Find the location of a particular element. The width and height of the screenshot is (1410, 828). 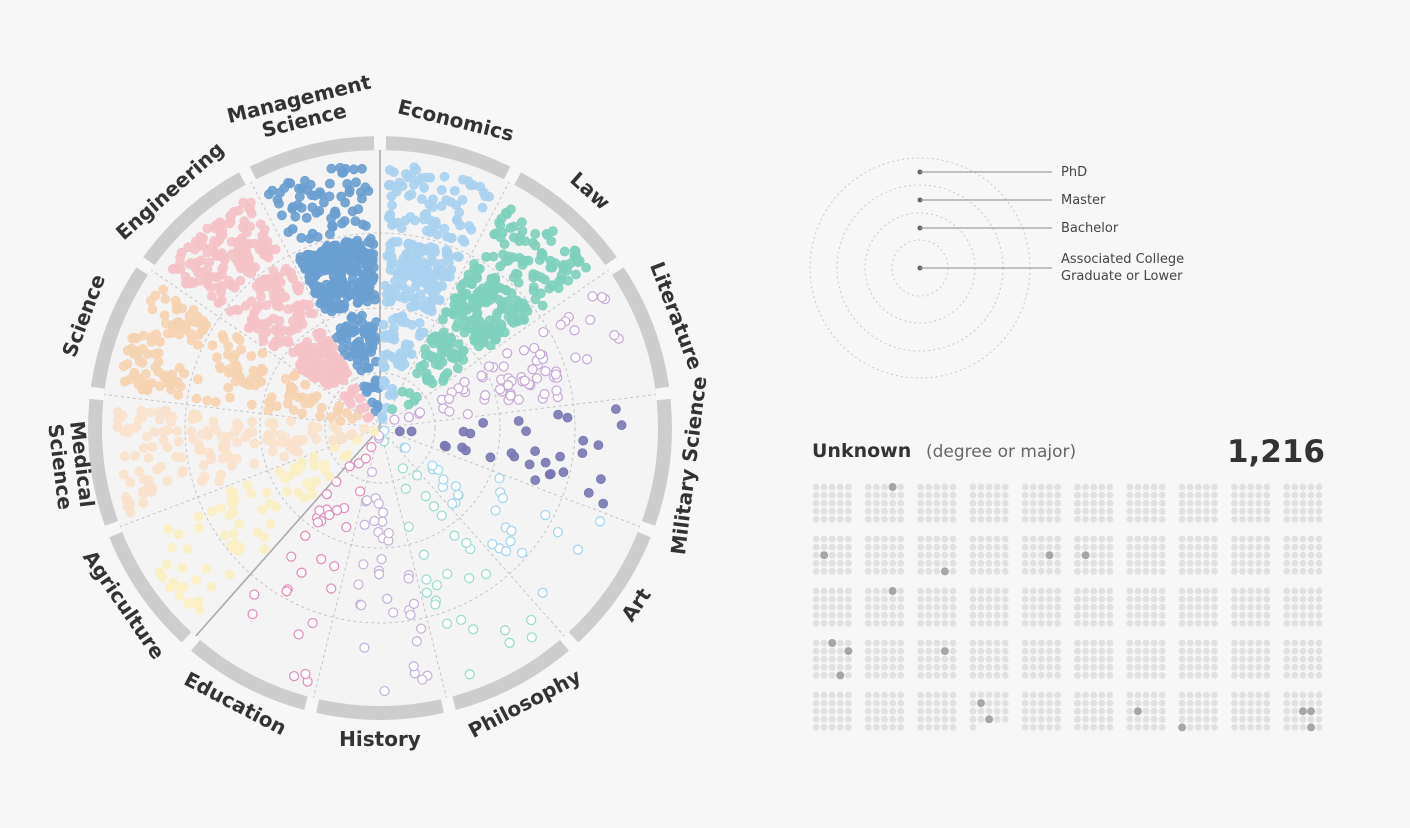

sector-divider is located at coordinates (250, 477).